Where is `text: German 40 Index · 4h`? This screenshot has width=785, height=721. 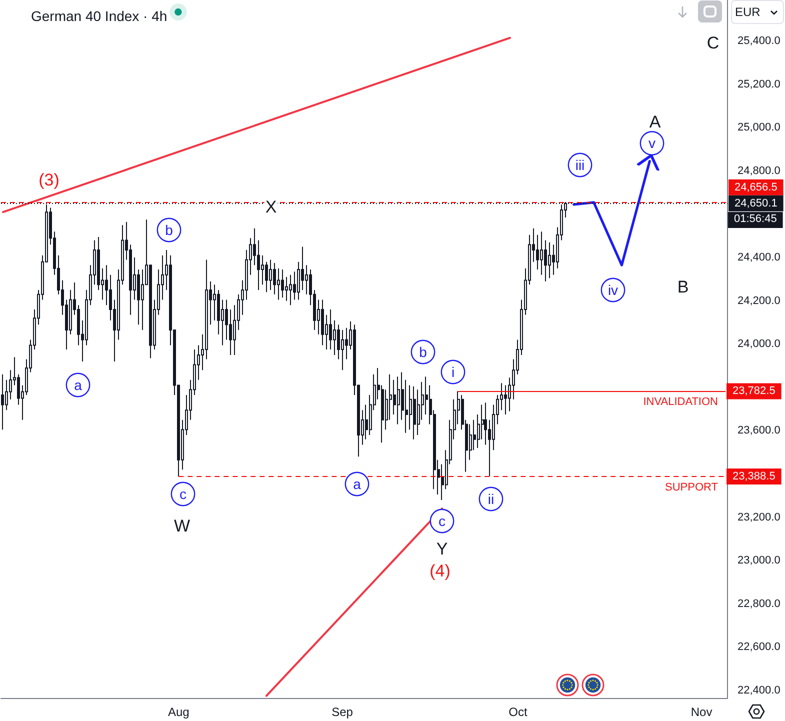 text: German 40 Index · 4h is located at coordinates (99, 16).